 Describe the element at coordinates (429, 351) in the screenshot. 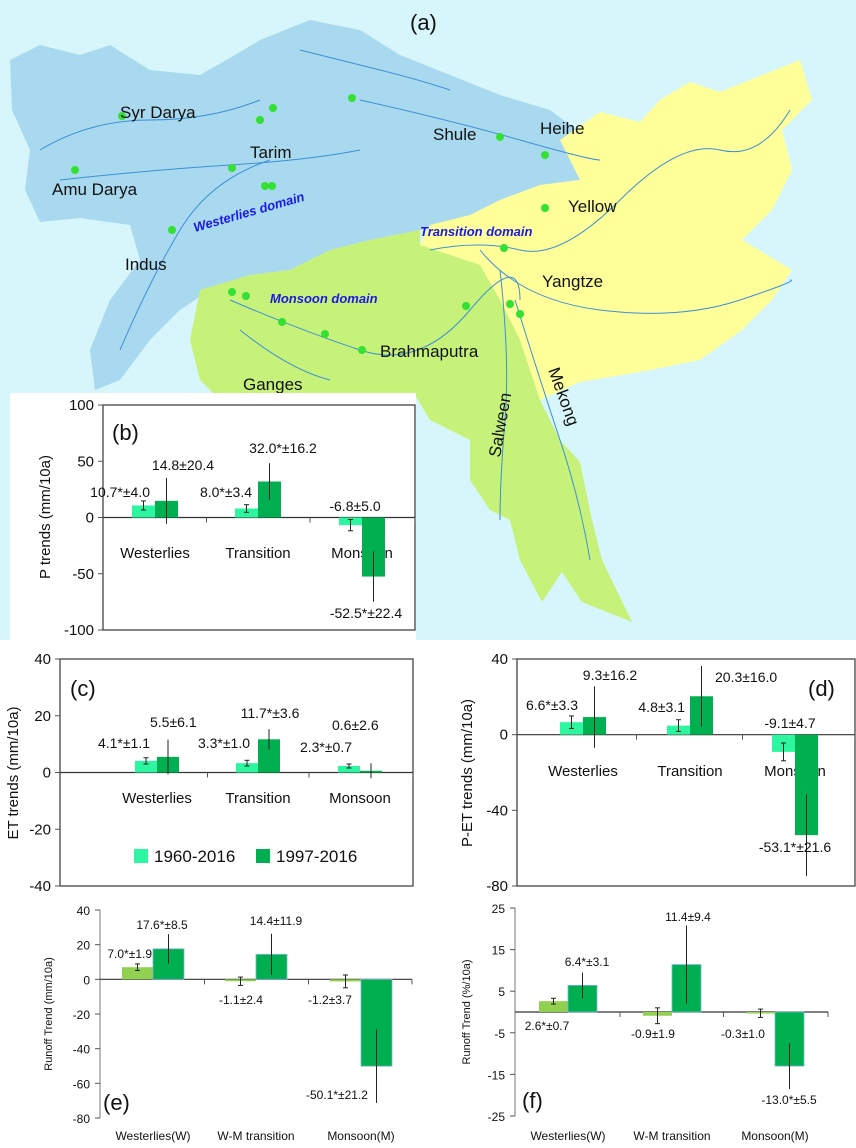

I see `basin-label-brahmaputra: Brahmaputra` at that location.